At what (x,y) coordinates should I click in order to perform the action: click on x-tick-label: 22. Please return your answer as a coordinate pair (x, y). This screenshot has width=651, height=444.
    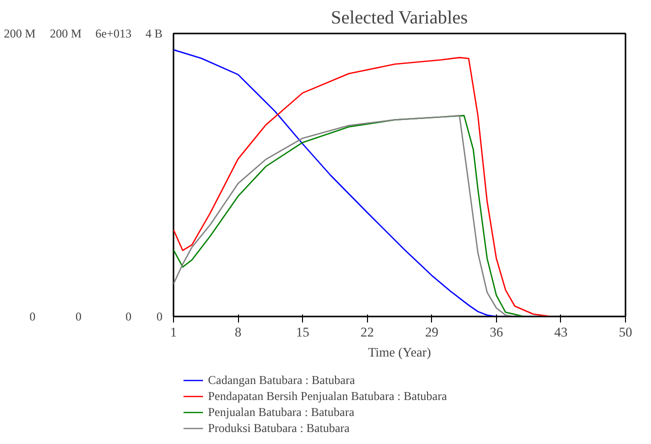
    Looking at the image, I should click on (367, 332).